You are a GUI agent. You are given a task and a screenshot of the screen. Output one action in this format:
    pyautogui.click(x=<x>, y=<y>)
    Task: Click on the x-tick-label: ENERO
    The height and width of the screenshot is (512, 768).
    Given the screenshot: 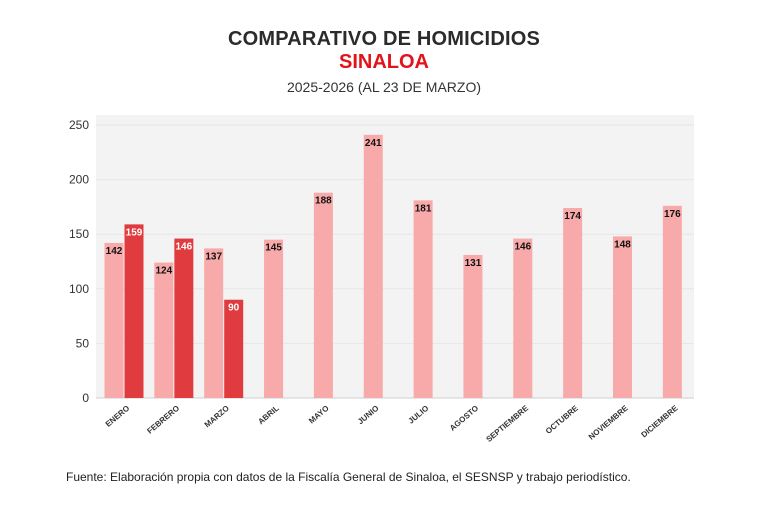 What is the action you would take?
    pyautogui.click(x=118, y=416)
    